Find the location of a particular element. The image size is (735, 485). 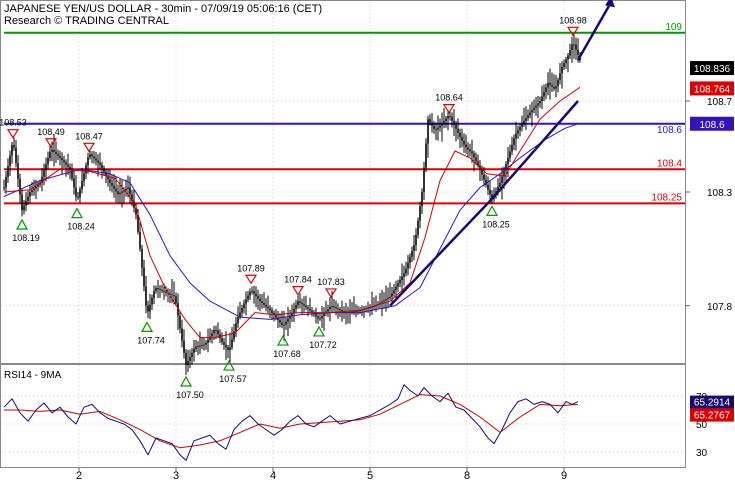

swing-high-label: 107.84 is located at coordinates (298, 280).